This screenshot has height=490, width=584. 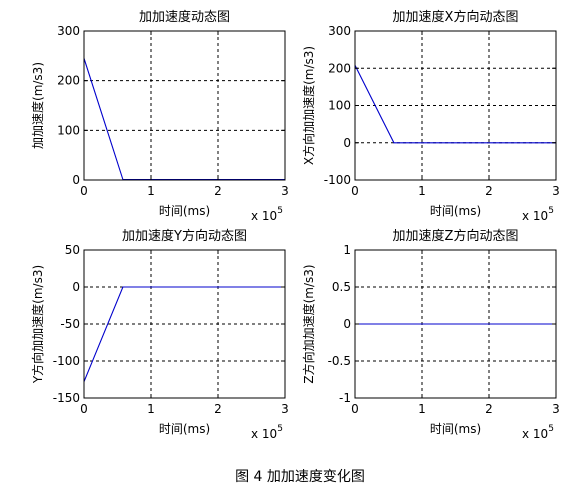 What do you see at coordinates (184, 236) in the screenshot?
I see `chart-title: 加加速度Y方向动态图` at bounding box center [184, 236].